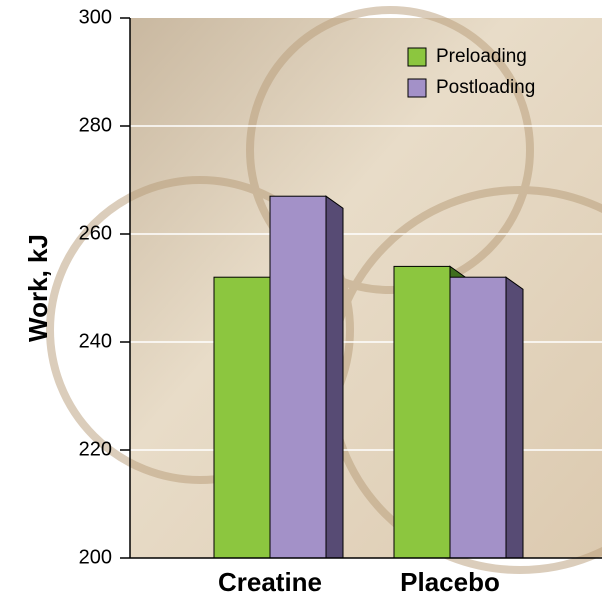  What do you see at coordinates (95, 17) in the screenshot?
I see `y-tick-label: 300` at bounding box center [95, 17].